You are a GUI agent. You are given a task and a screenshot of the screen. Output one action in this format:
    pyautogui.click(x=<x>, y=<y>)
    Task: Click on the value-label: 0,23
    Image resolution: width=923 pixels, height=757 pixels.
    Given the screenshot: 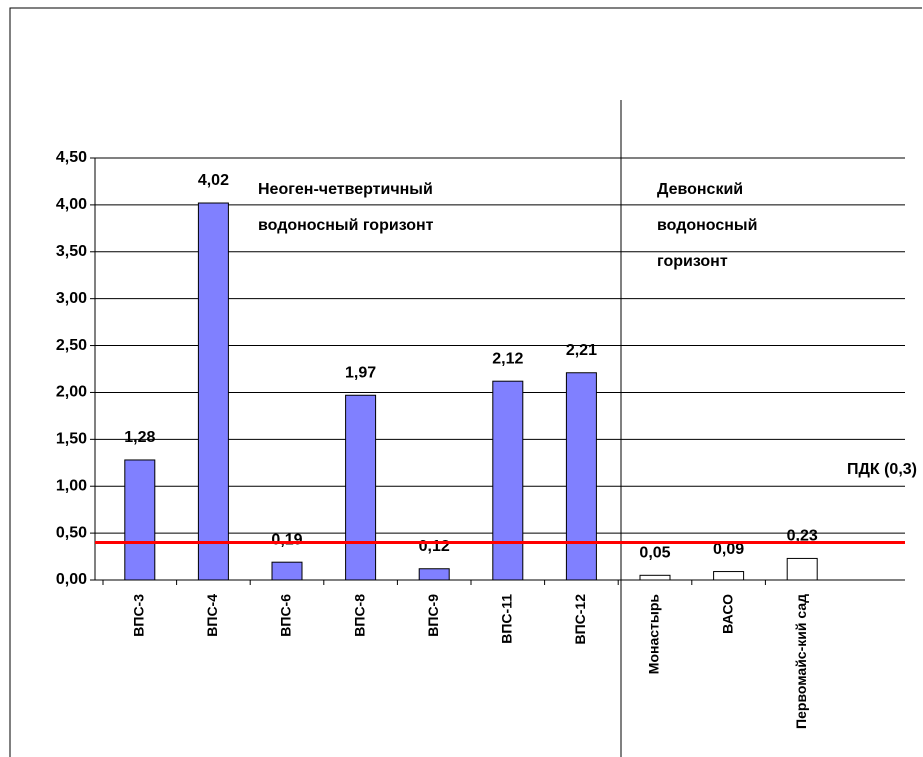 What is the action you would take?
    pyautogui.click(x=802, y=536)
    